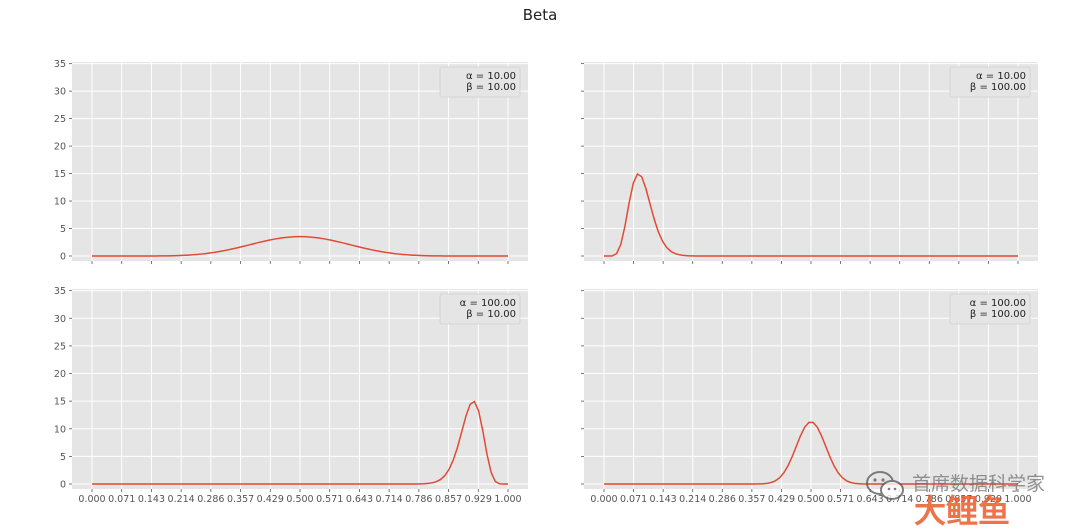 This screenshot has height=532, width=1080. Describe the element at coordinates (978, 484) in the screenshot. I see `watermark-line1: 首席数据科学家` at that location.